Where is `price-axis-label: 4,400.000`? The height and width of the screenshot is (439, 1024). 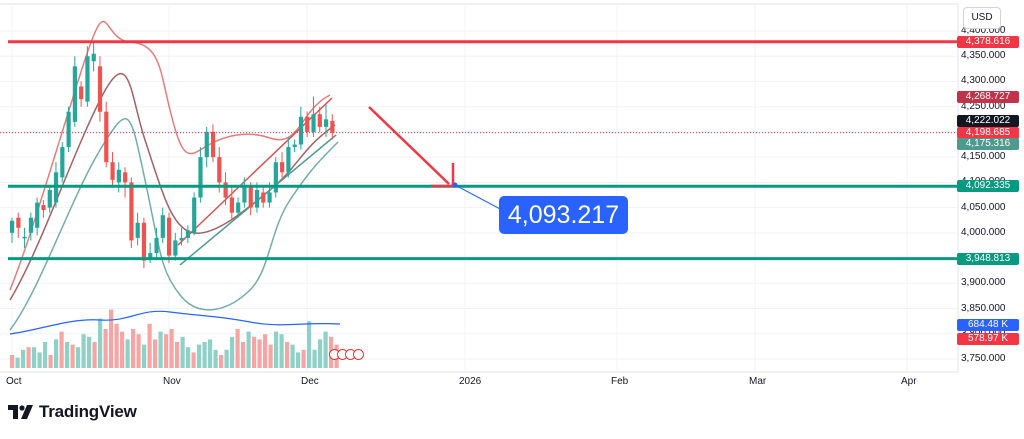 price-axis-label: 4,400.000 is located at coordinates (983, 30).